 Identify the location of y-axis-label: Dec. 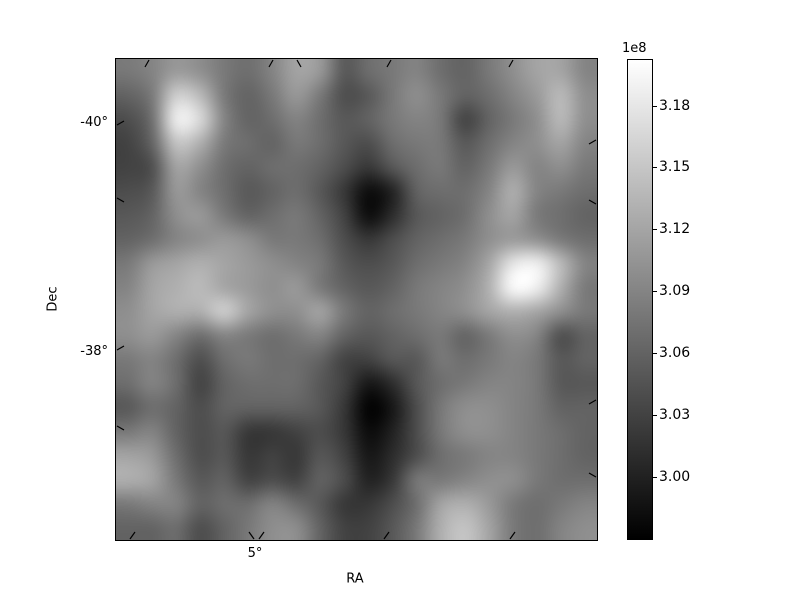
(53, 299).